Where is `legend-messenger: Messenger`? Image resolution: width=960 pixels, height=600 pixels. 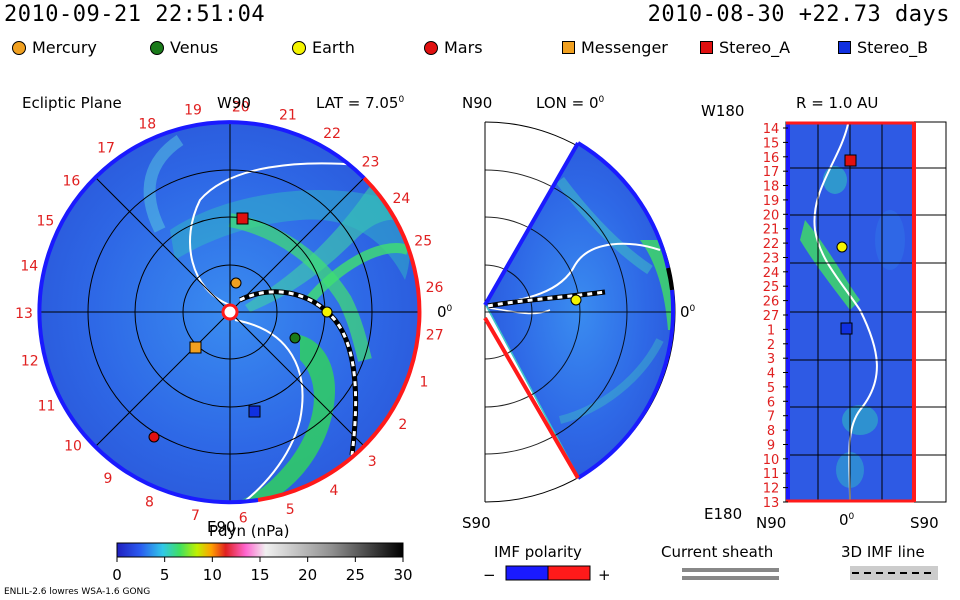
legend-messenger: Messenger is located at coordinates (615, 47).